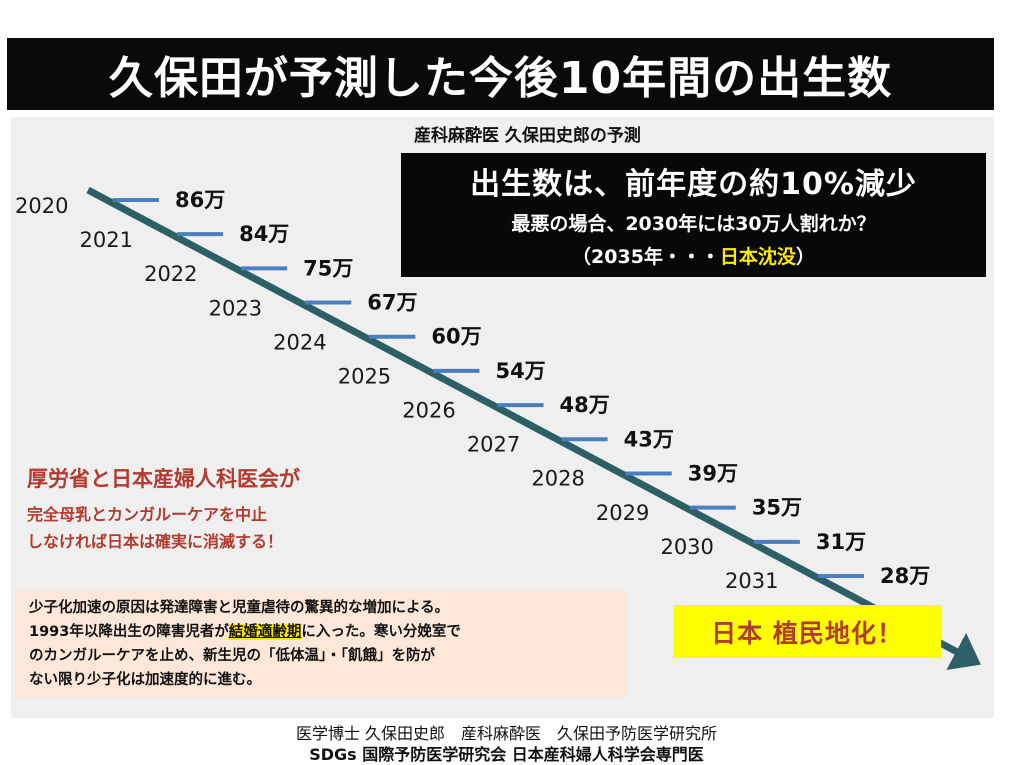 The width and height of the screenshot is (1013, 765). I want to click on value-label-2031: 28万, so click(905, 576).